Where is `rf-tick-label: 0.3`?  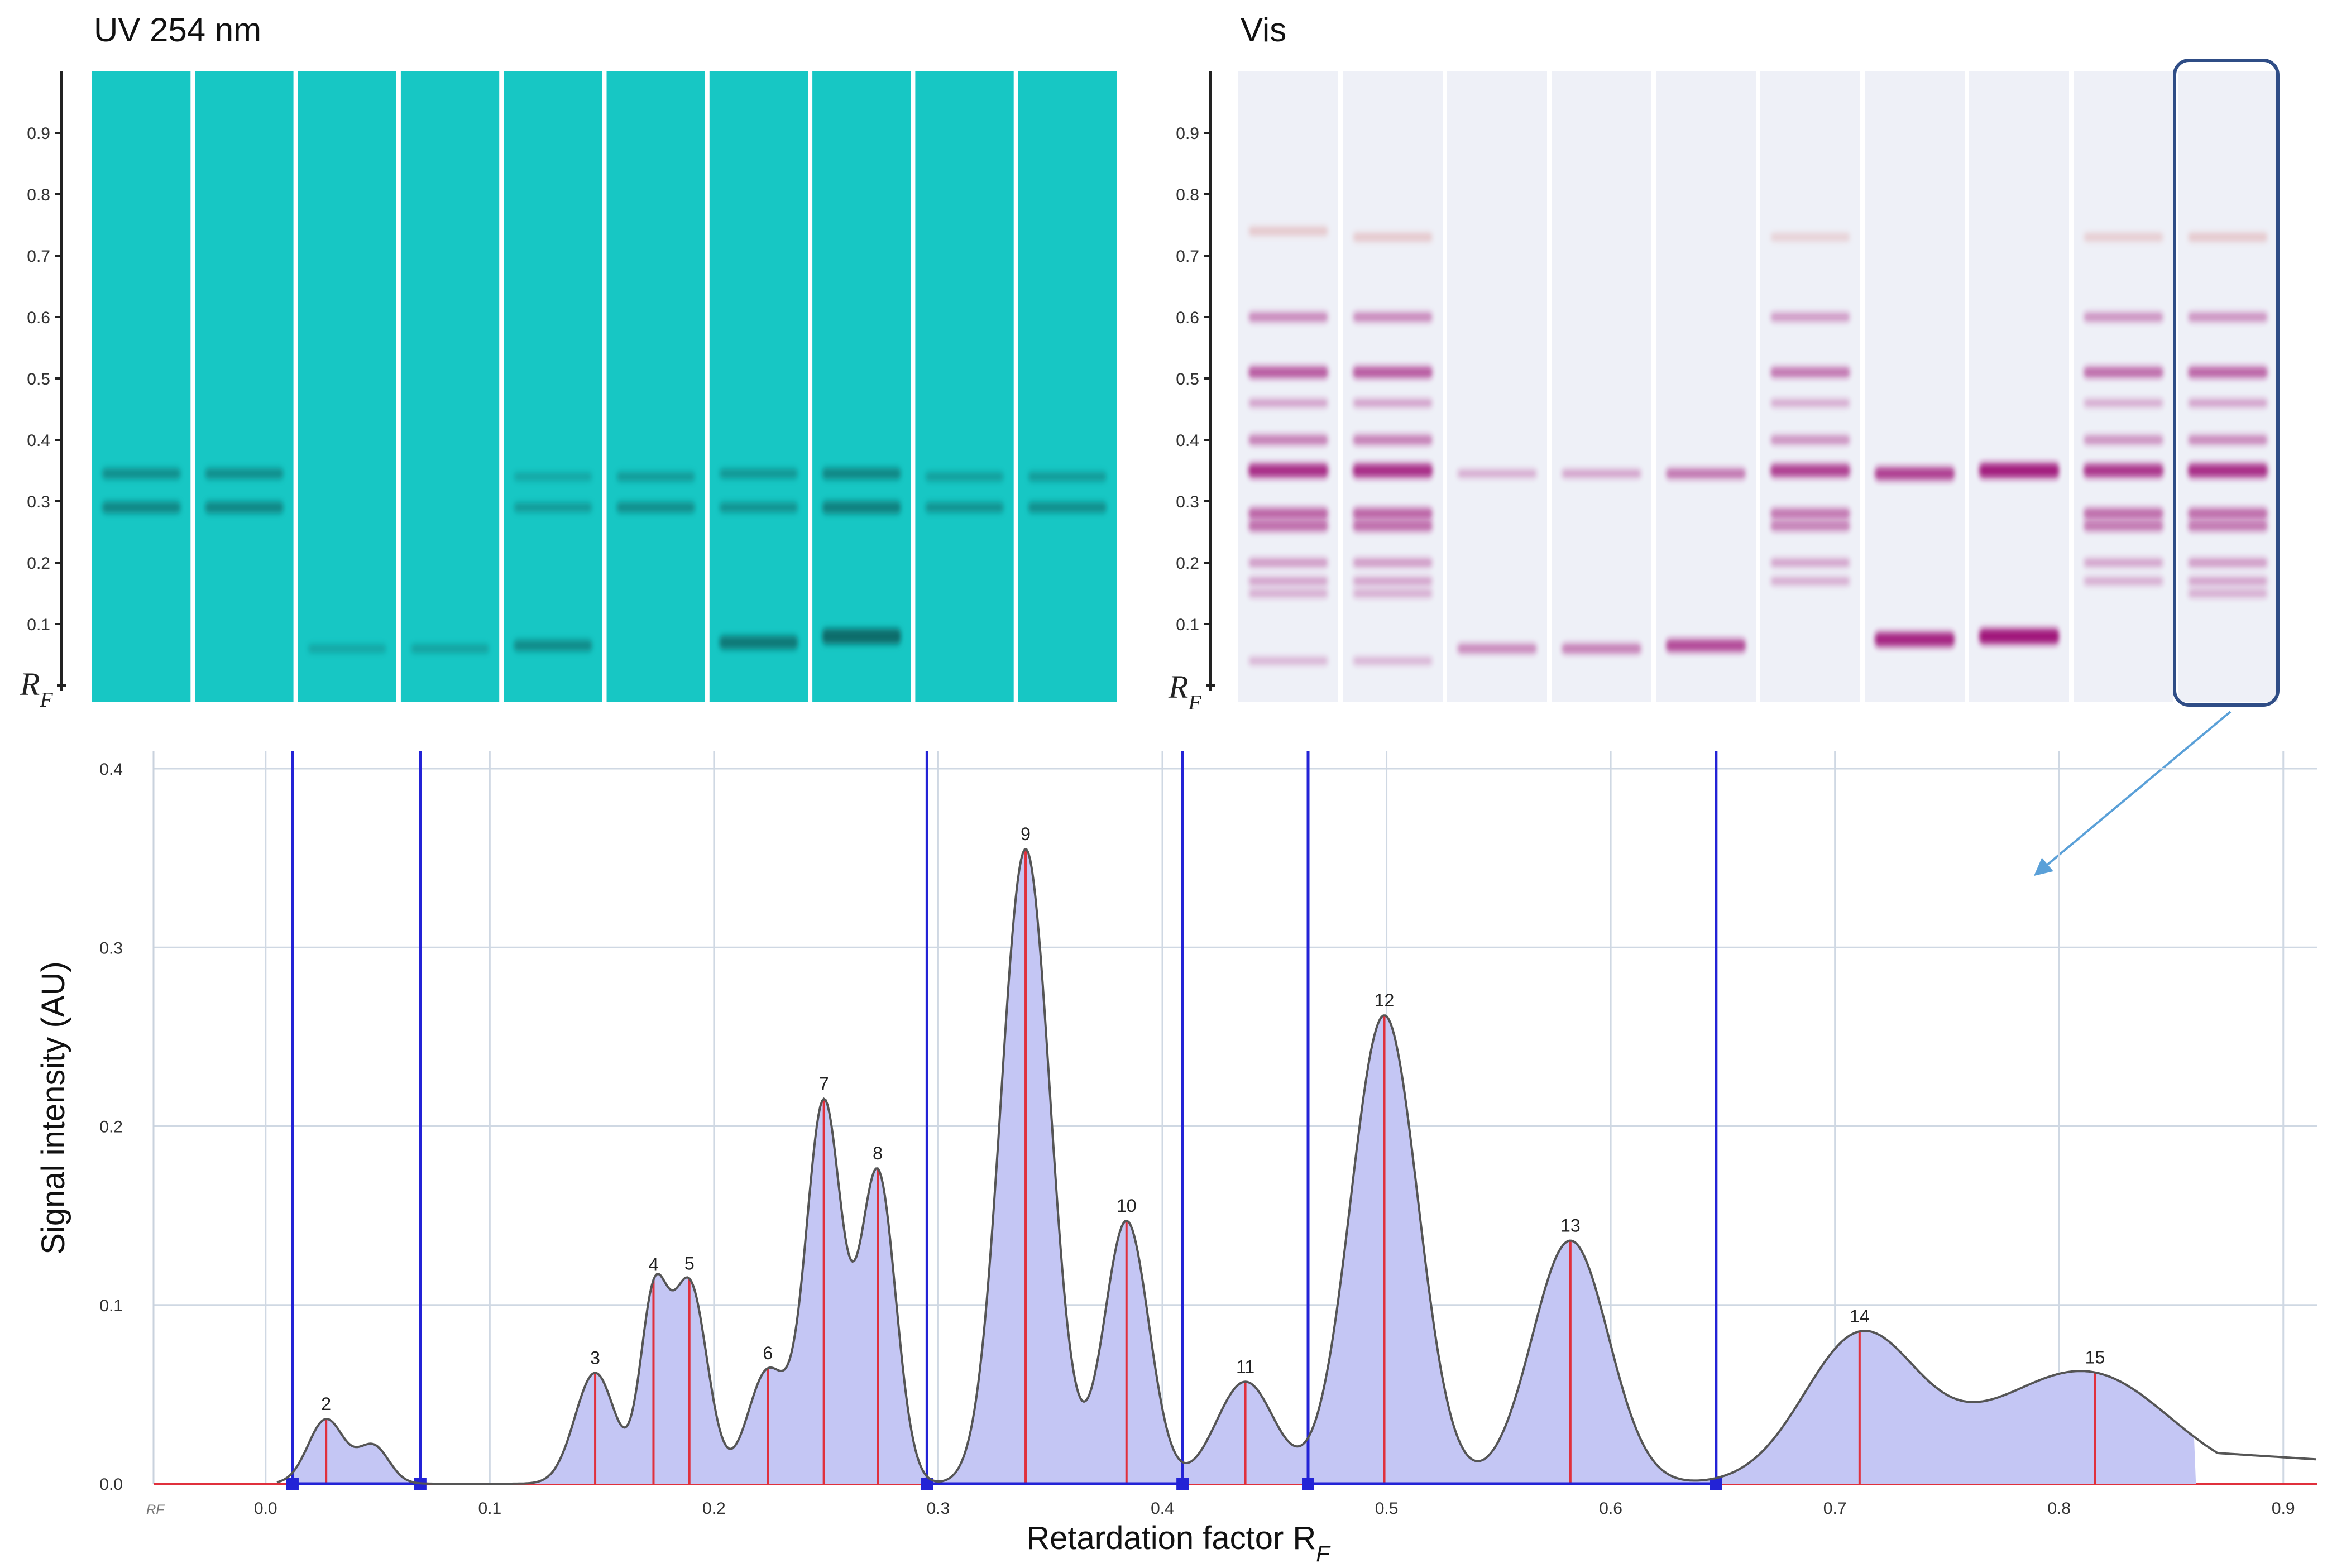
rf-tick-label: 0.3 is located at coordinates (1187, 502).